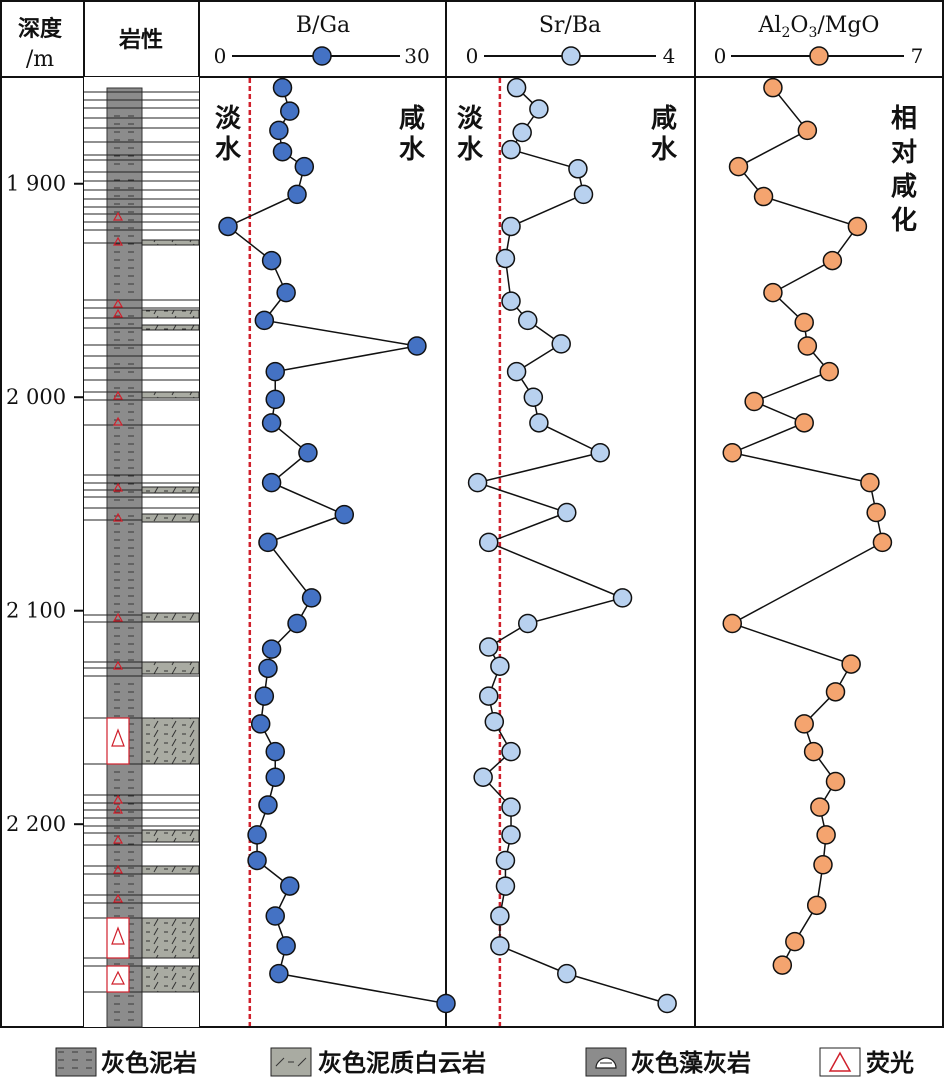 This screenshot has width=945, height=1080. What do you see at coordinates (669, 56) in the screenshot?
I see `srba-tick-max: 4` at bounding box center [669, 56].